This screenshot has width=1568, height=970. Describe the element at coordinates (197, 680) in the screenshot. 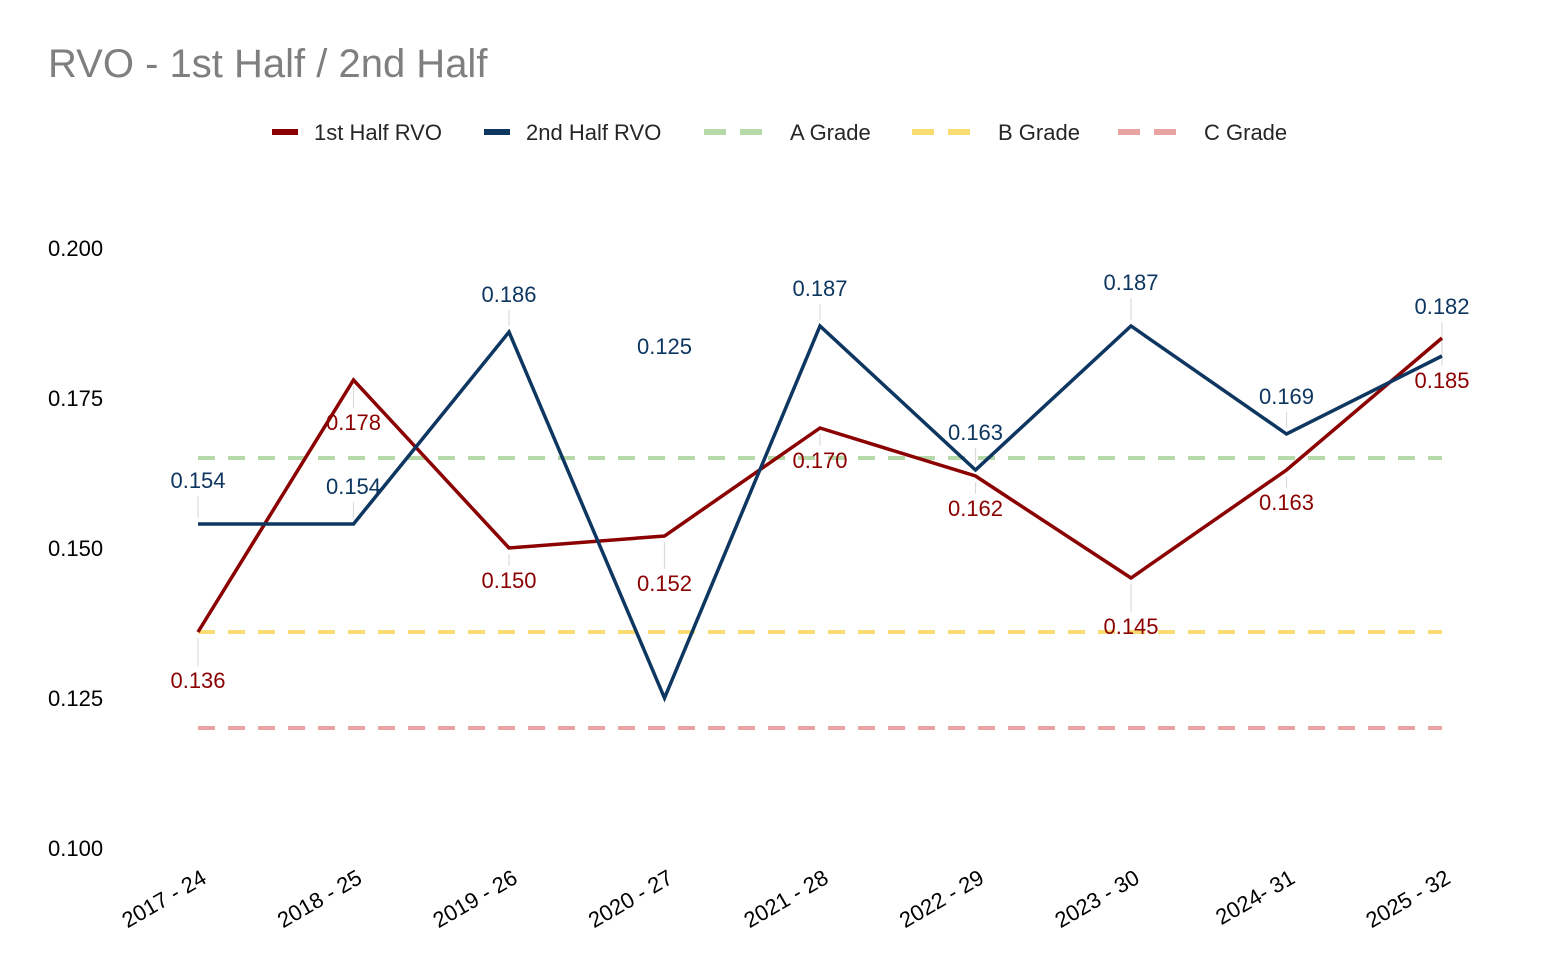

I see `first-half-data-label: 0.136` at that location.